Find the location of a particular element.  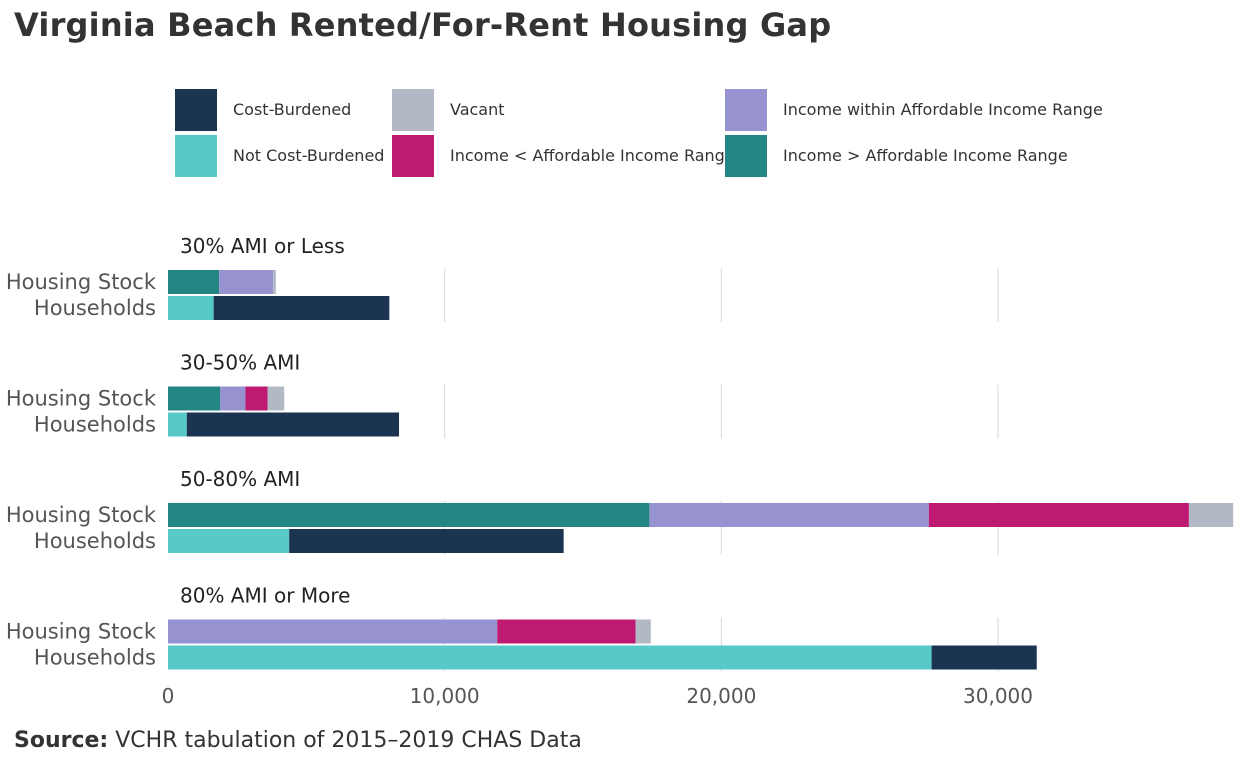

group-label: 50-80% AMI is located at coordinates (240, 479).